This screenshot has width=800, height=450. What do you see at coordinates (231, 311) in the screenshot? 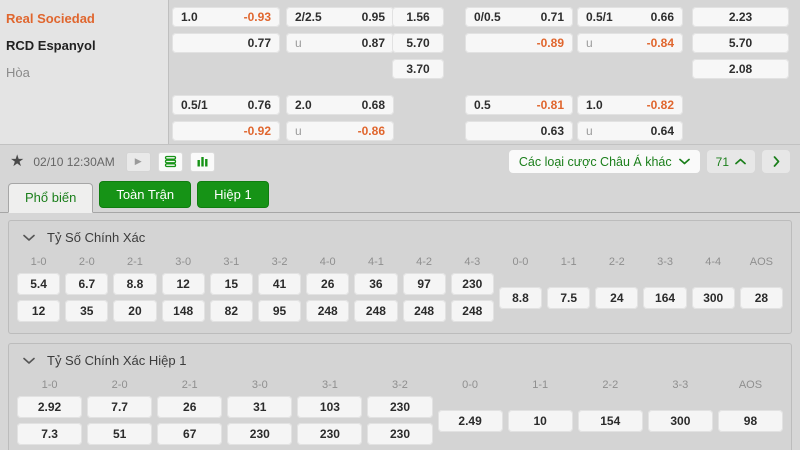
I see `score-odds-box: 82` at bounding box center [231, 311].